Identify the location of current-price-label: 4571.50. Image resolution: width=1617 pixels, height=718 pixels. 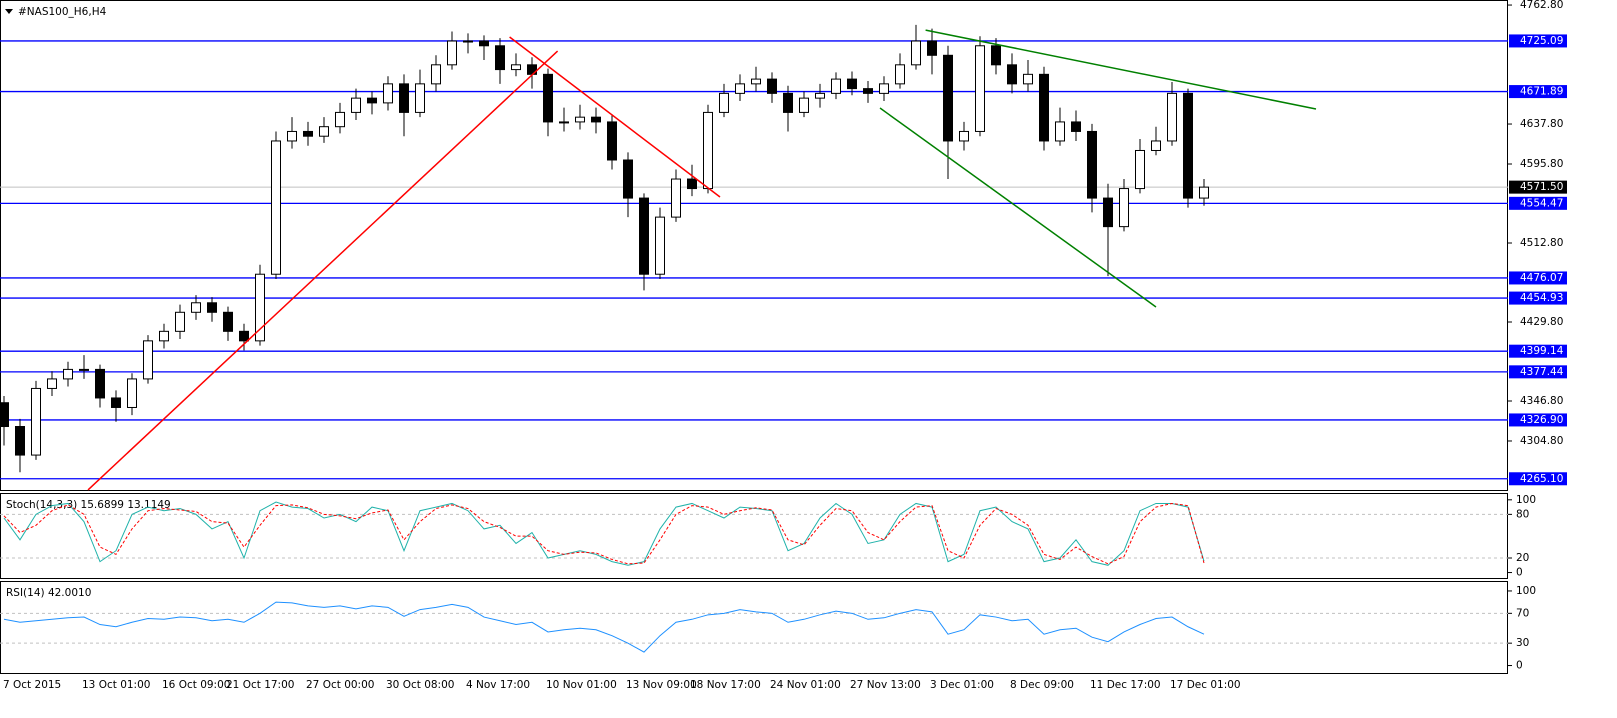
(1541, 187).